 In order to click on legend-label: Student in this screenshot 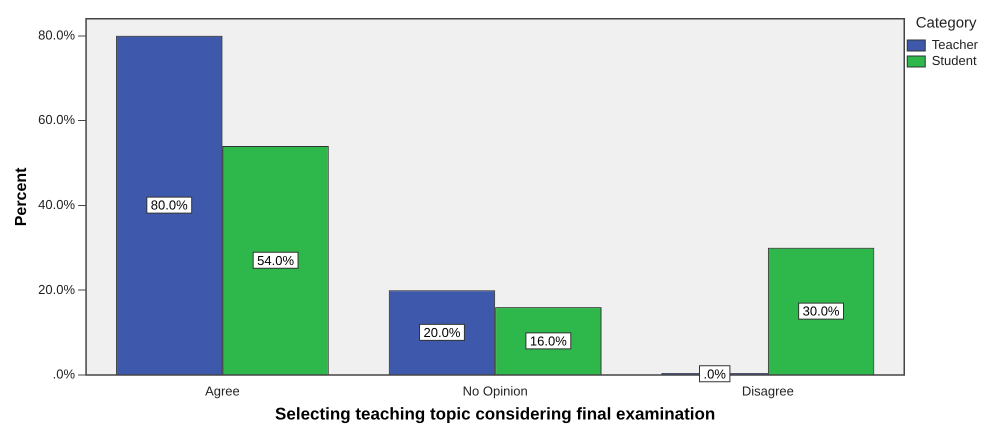, I will do `click(954, 60)`.